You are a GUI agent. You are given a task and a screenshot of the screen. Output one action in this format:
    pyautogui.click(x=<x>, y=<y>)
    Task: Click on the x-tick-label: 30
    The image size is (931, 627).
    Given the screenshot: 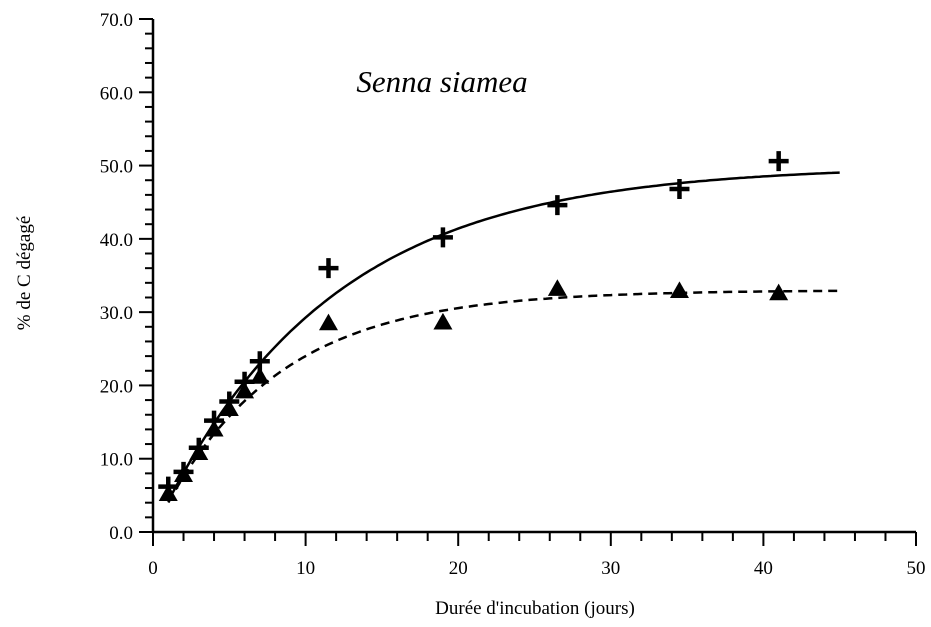 What is the action you would take?
    pyautogui.click(x=610, y=568)
    